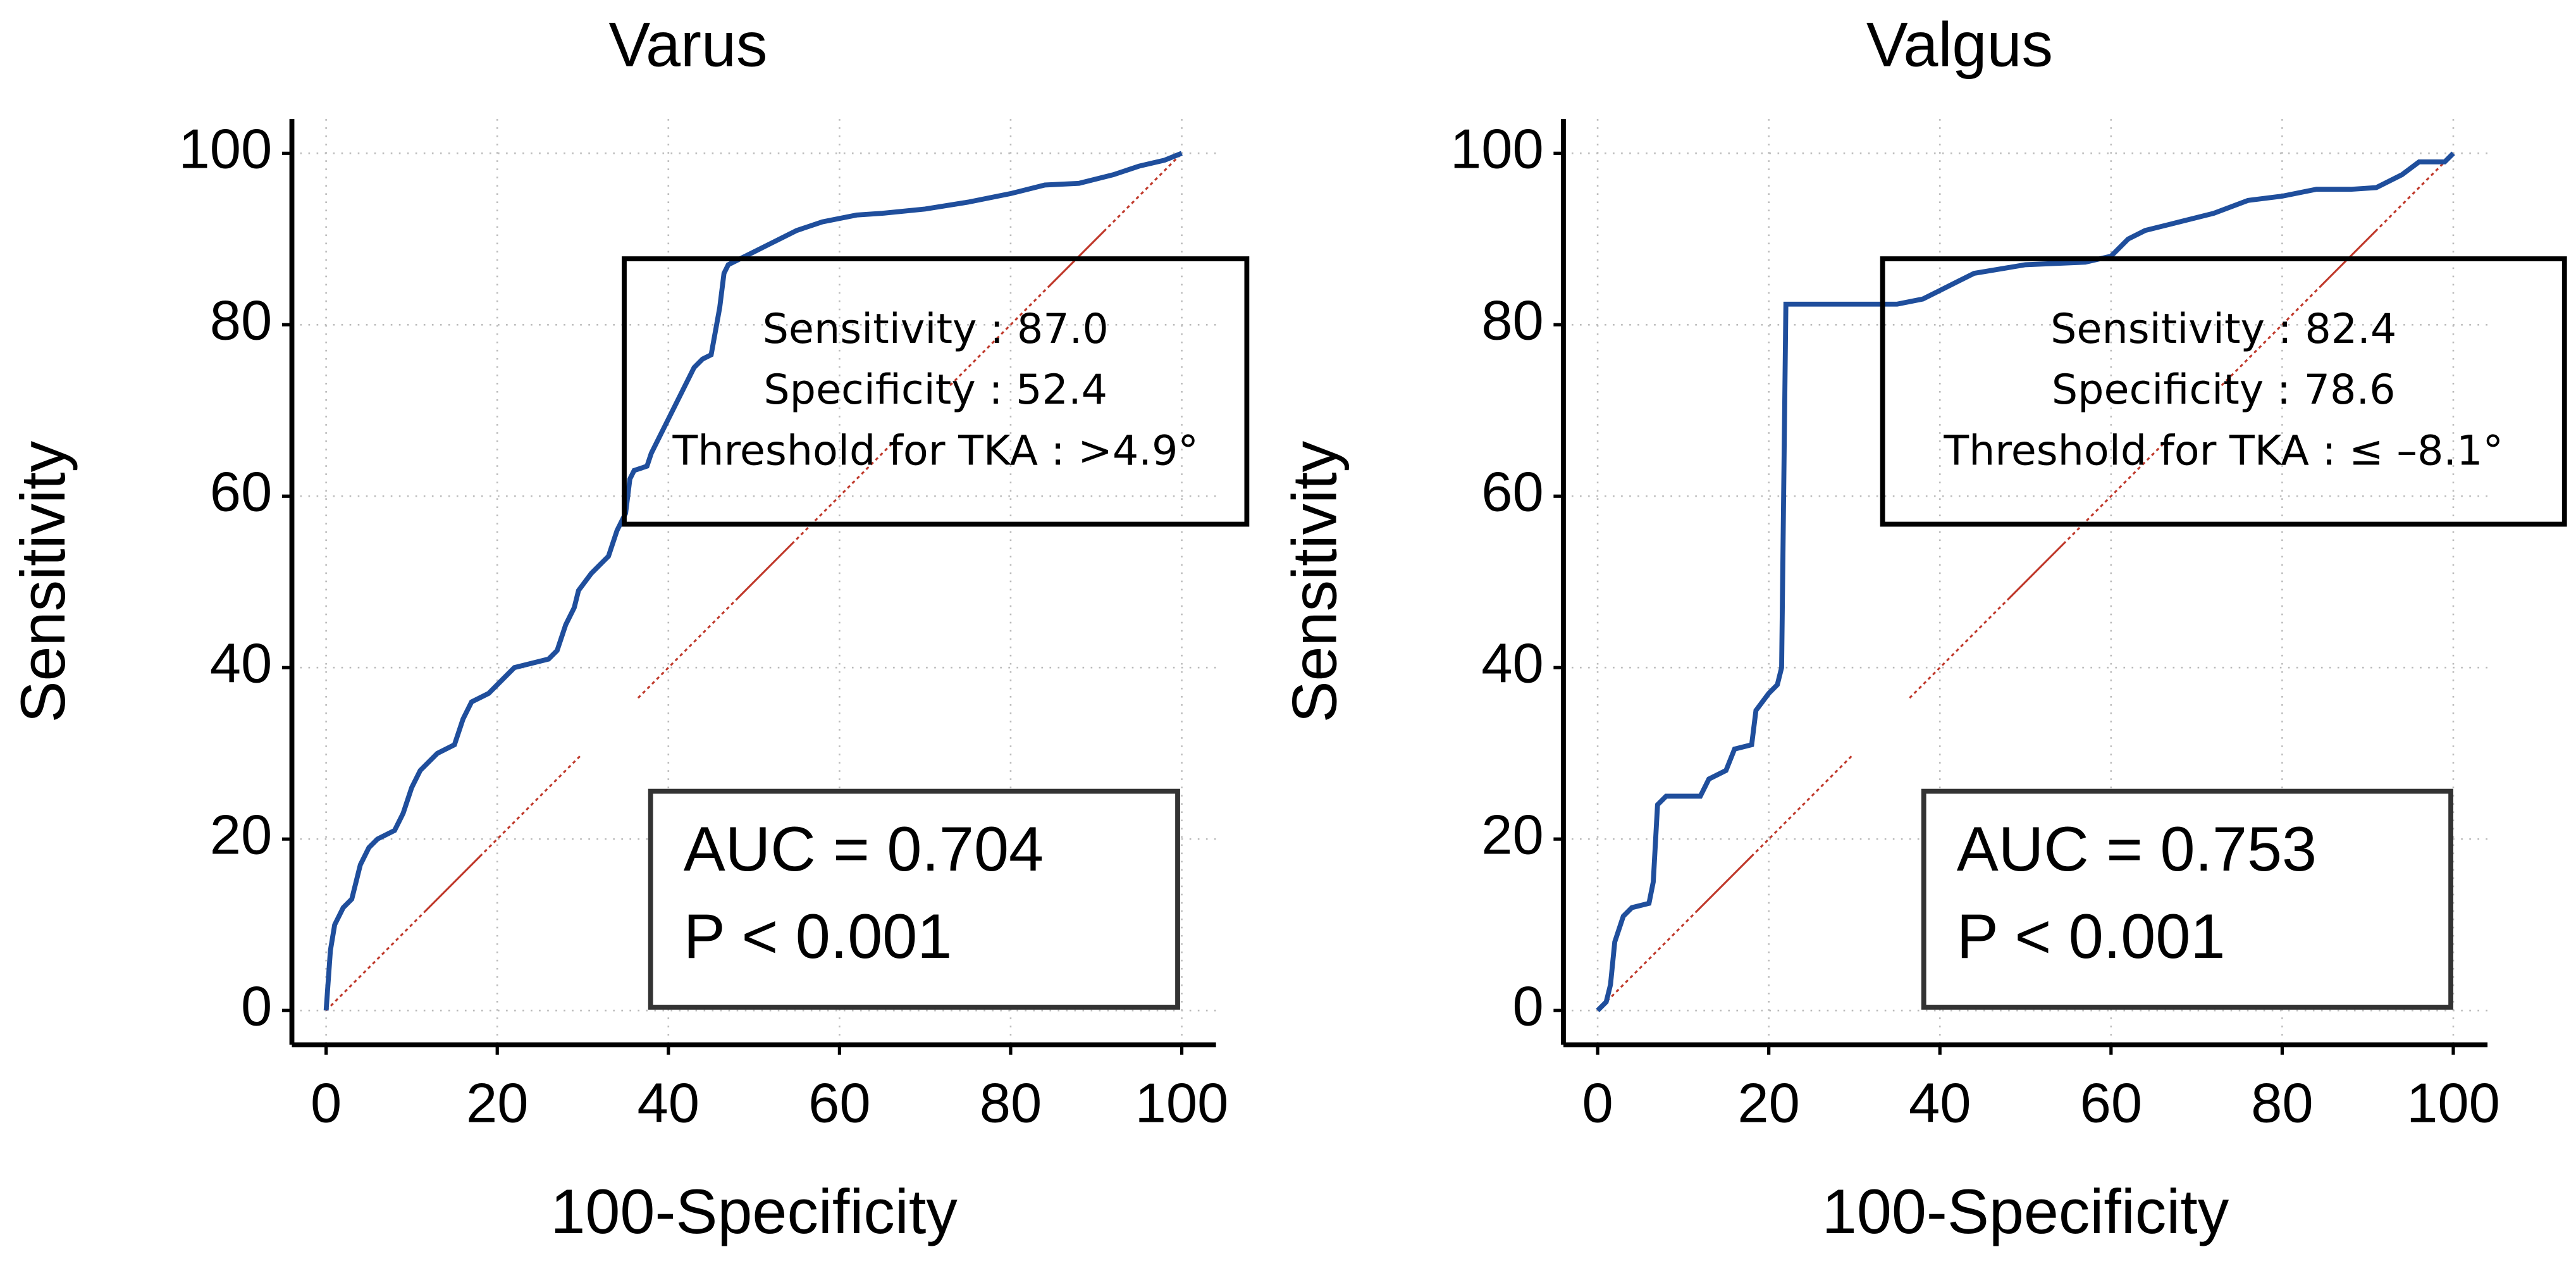  I want to click on threshold-text: Sensitivity : 82.4, so click(2223, 329).